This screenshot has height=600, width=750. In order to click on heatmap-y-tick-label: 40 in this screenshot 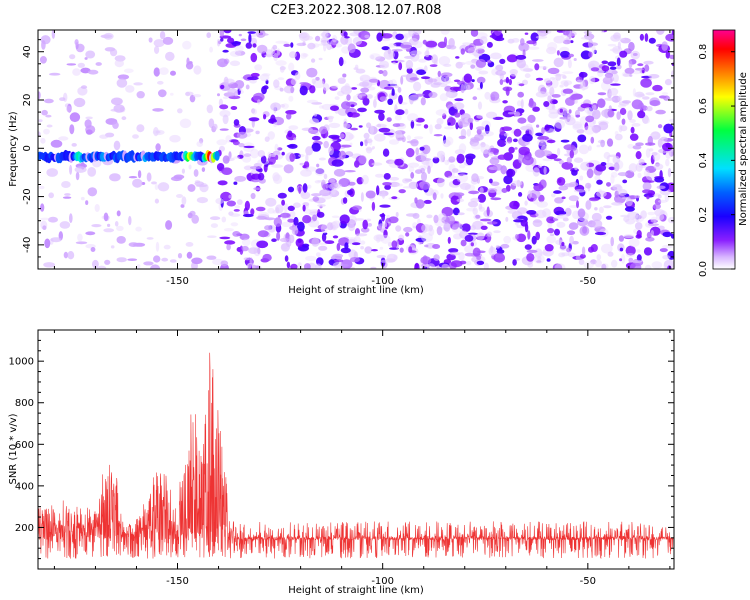, I will do `click(27, 51)`.